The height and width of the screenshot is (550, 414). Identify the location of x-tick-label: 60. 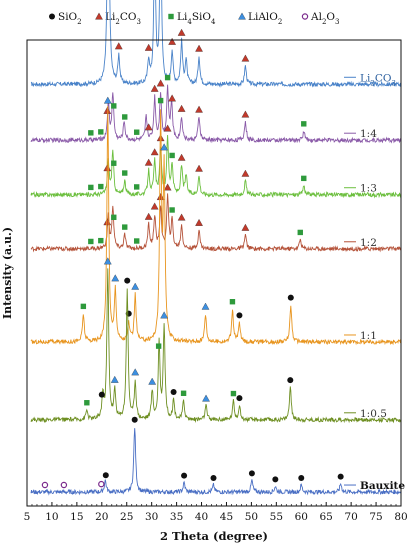
(301, 517).